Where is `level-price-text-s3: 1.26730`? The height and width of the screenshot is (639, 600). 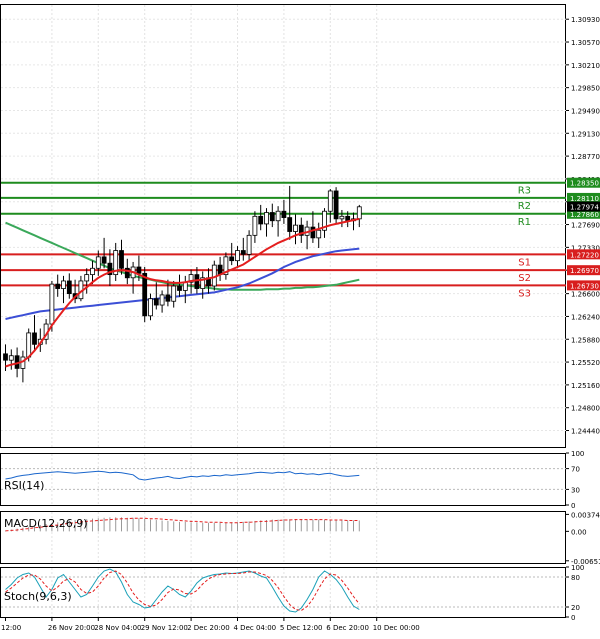 level-price-text-s3: 1.26730 is located at coordinates (584, 286).